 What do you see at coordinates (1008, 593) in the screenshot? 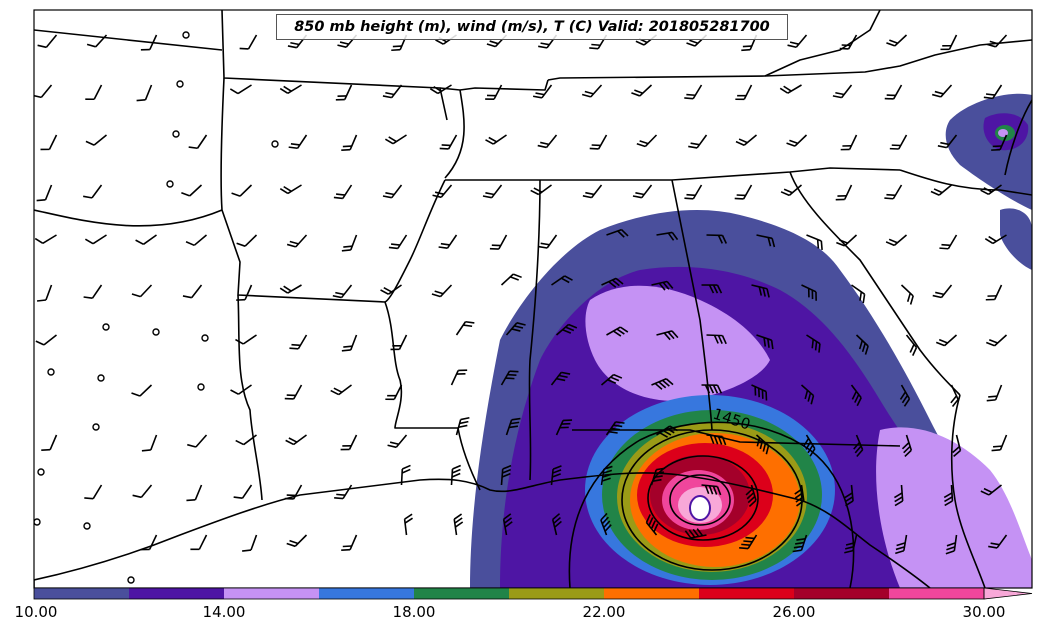
I see `colorbar-extend-arrow` at bounding box center [1008, 593].